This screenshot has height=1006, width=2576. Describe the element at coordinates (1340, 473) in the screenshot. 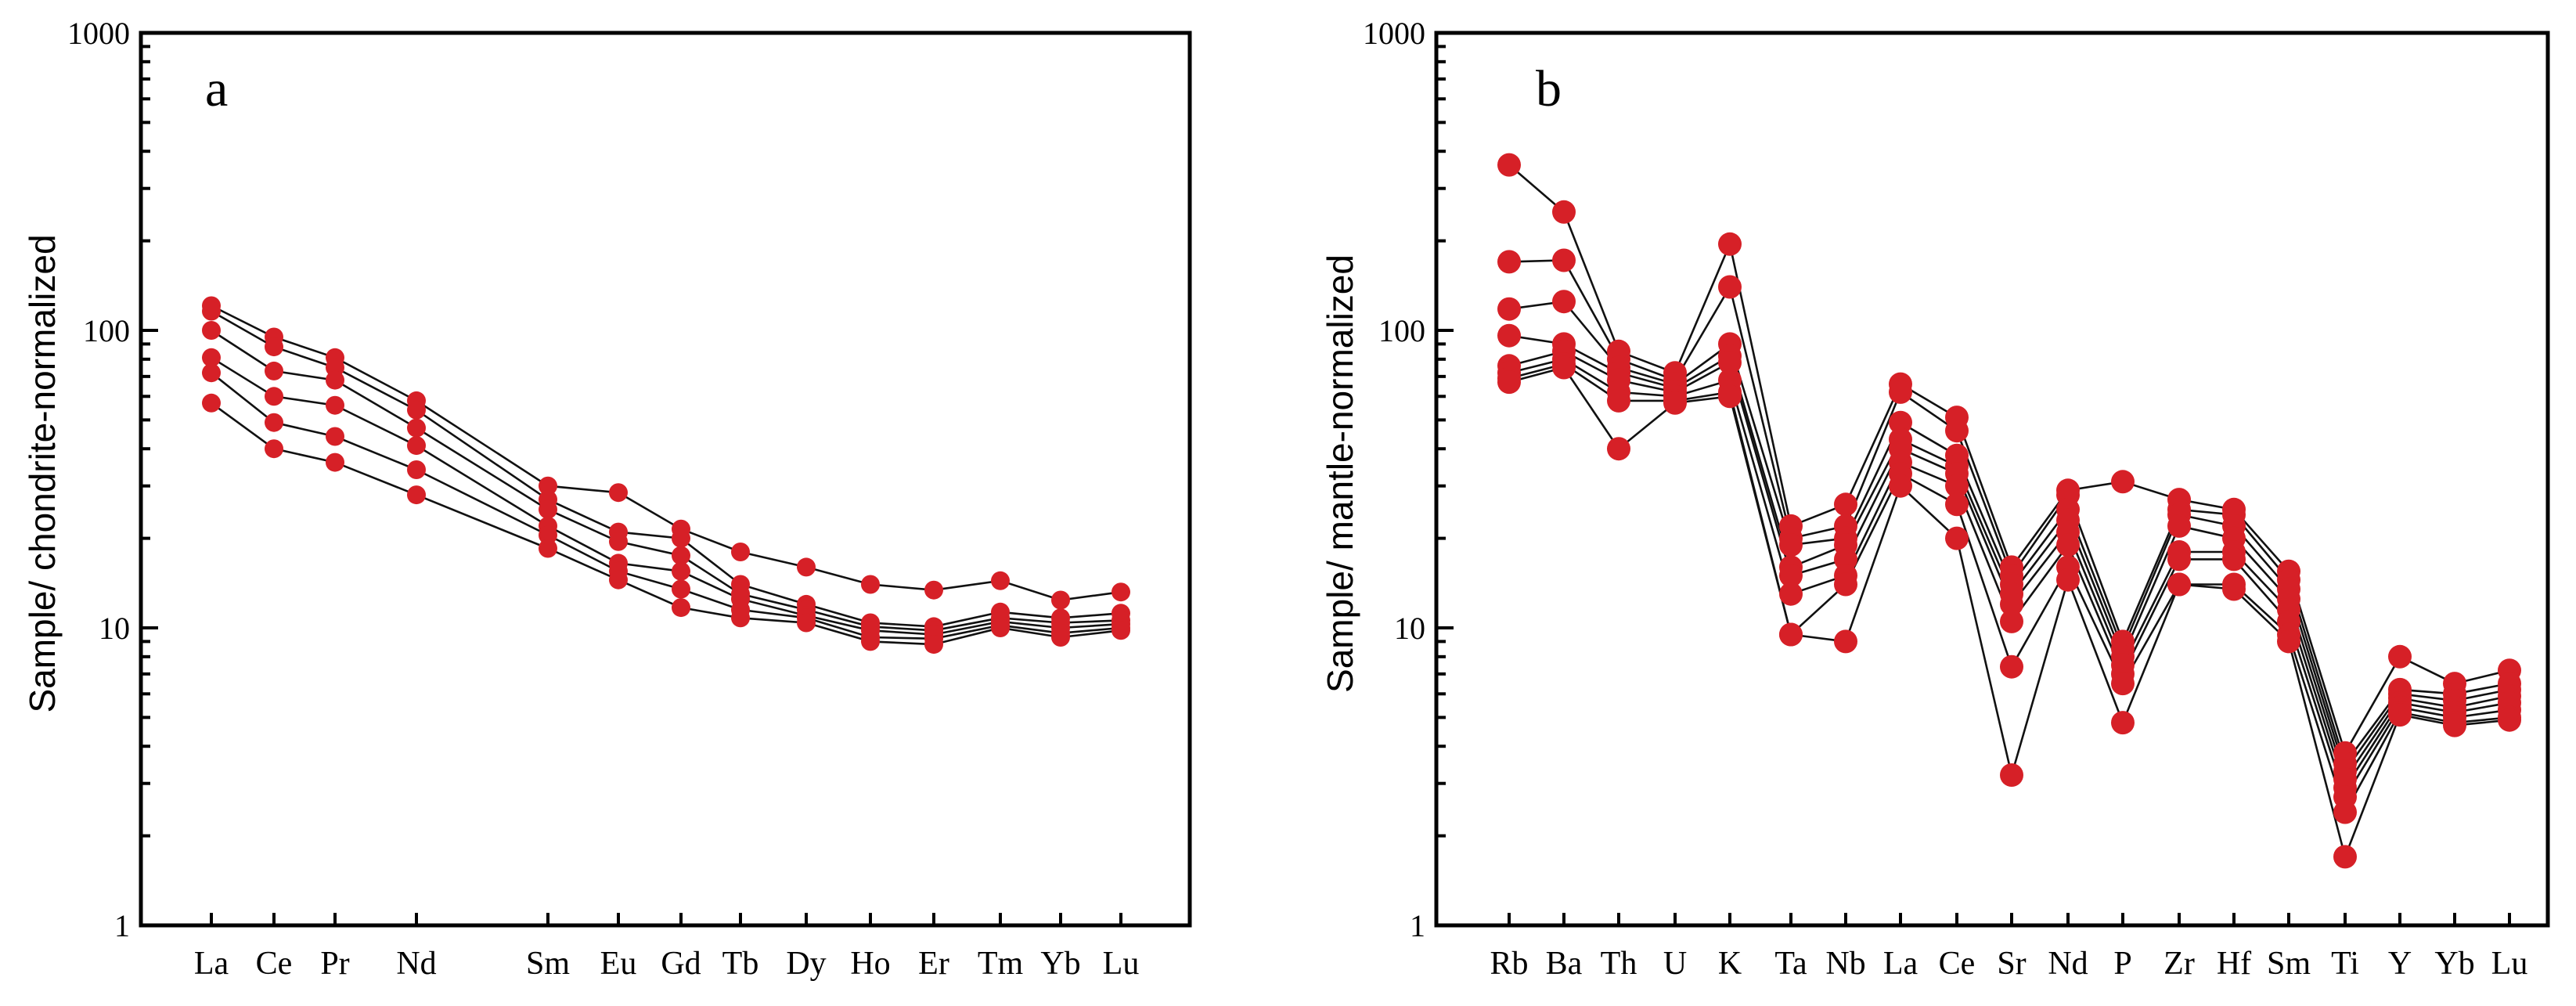

I see `panel-b-ylabel: Sample/ mantle-normalized` at that location.